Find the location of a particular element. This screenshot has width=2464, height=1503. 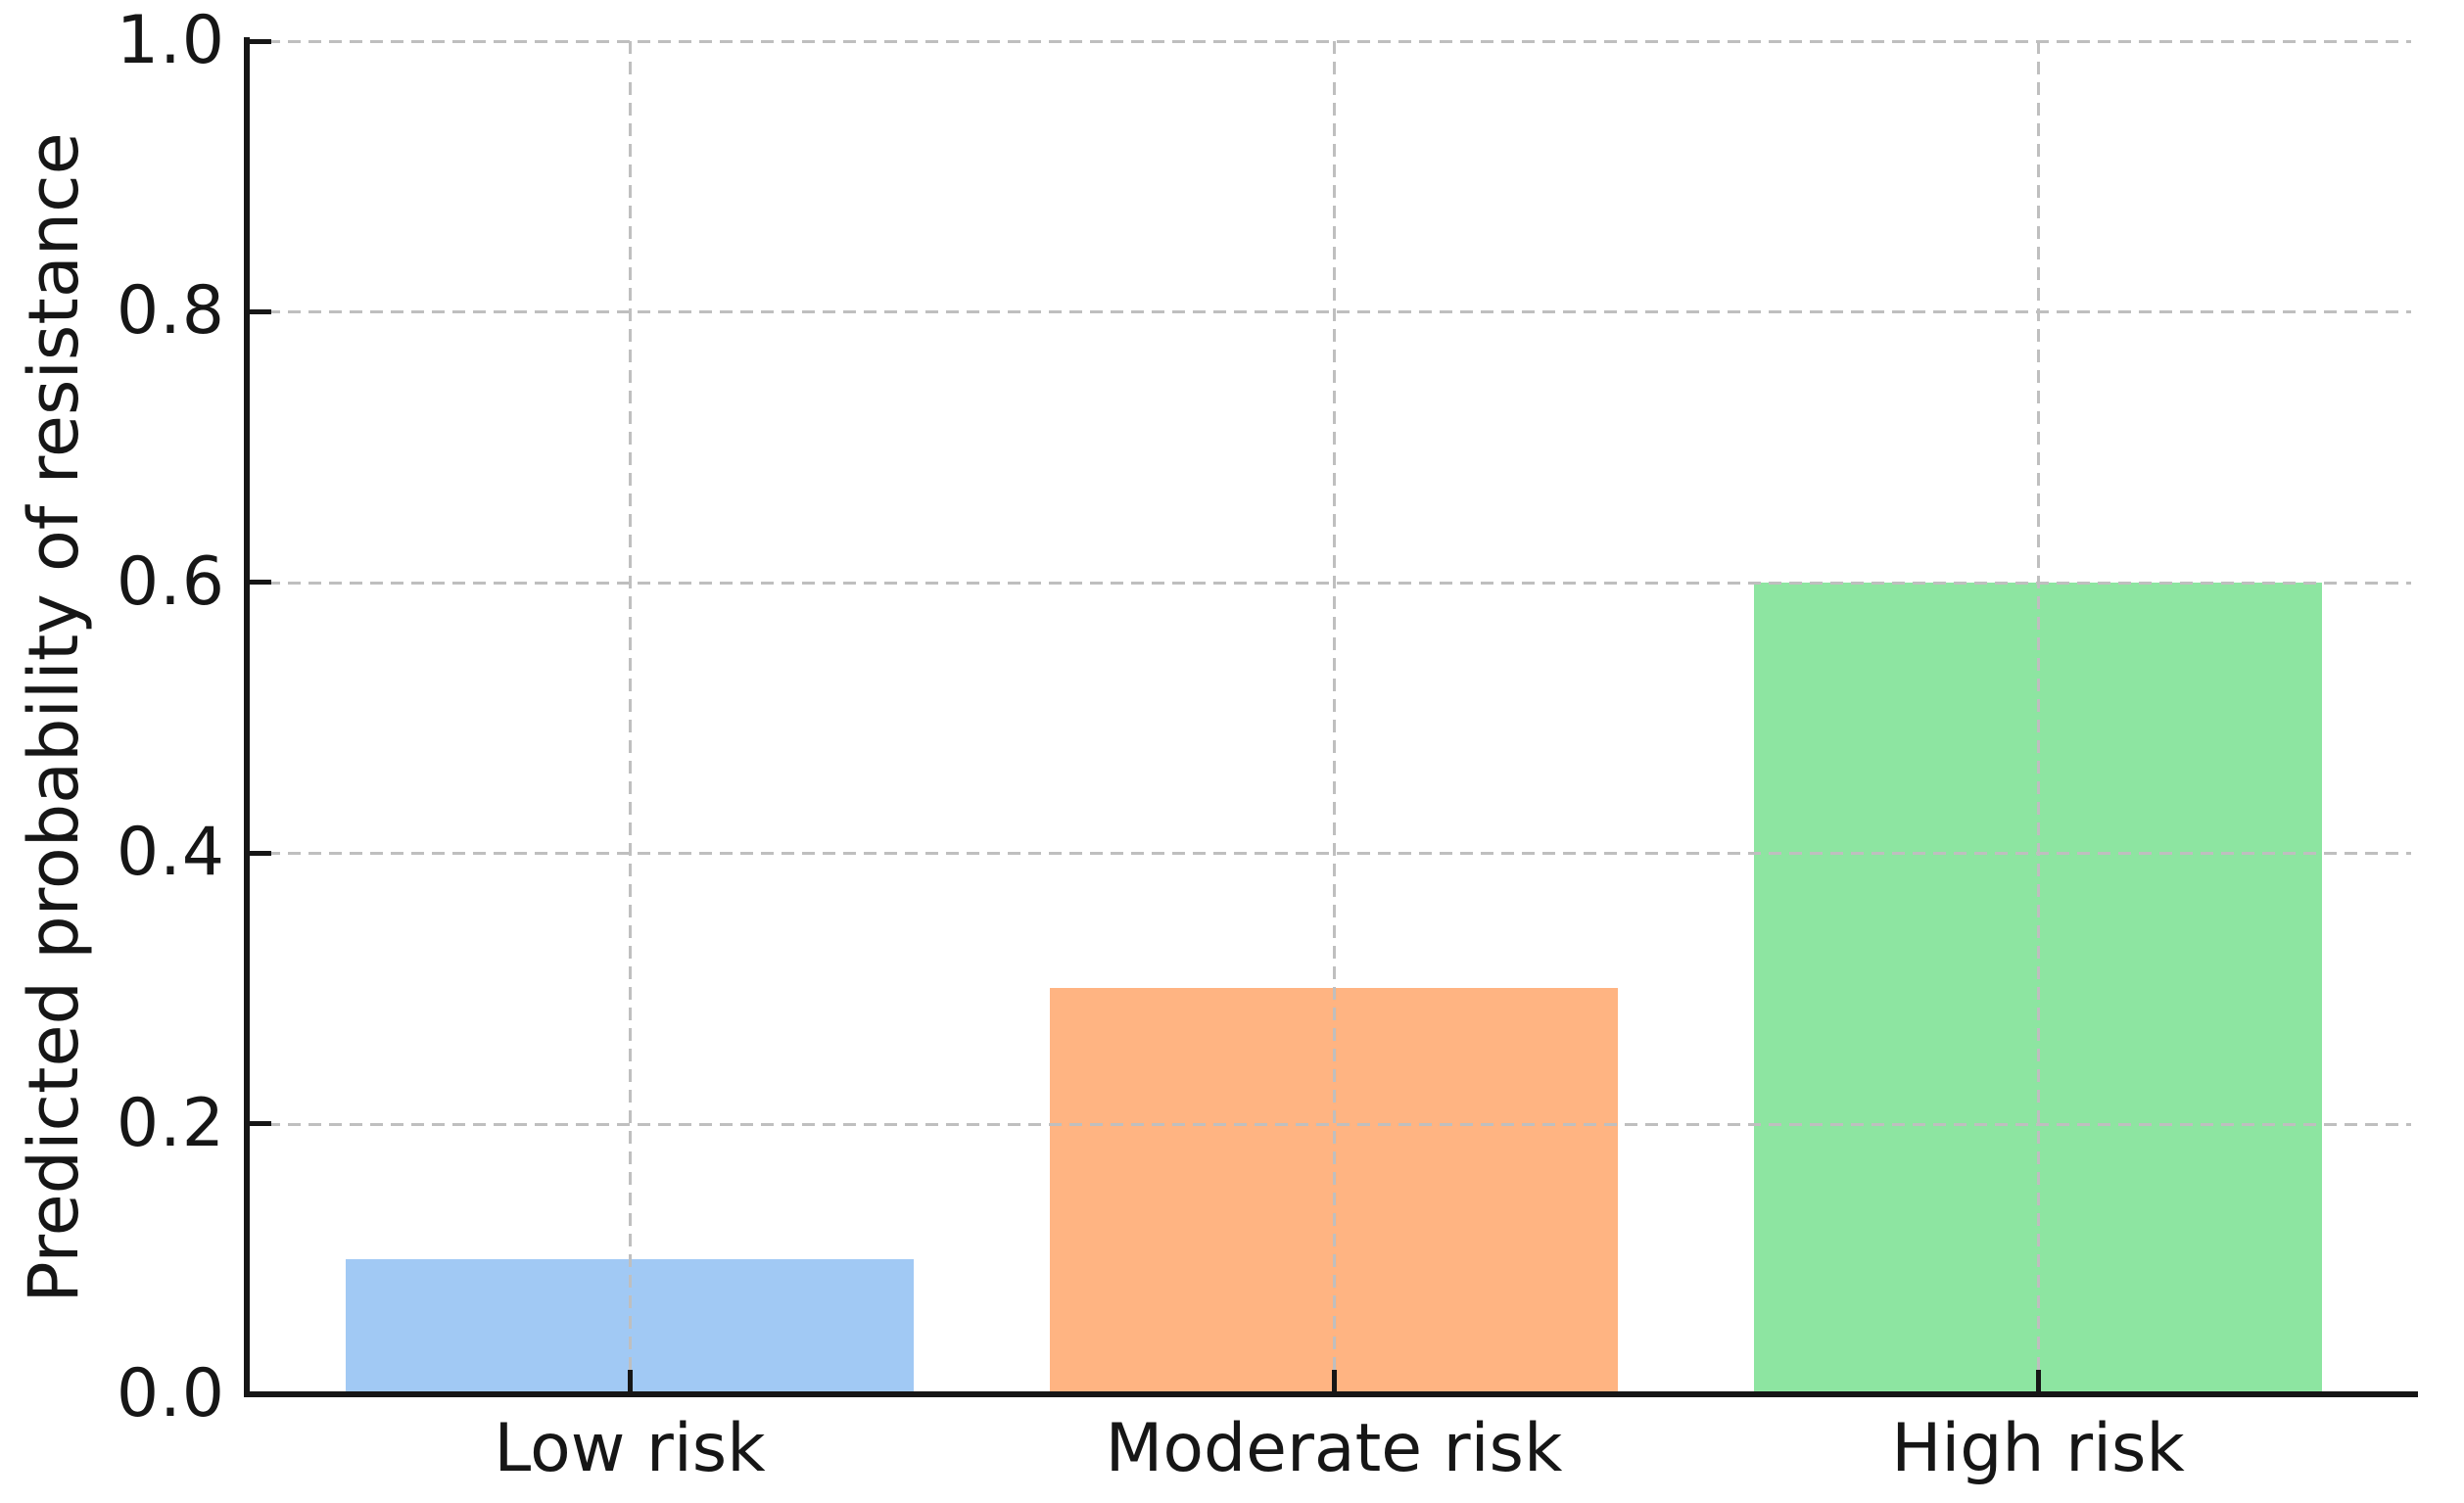

x-tick-label-low-risk: Low risk is located at coordinates (630, 1448).